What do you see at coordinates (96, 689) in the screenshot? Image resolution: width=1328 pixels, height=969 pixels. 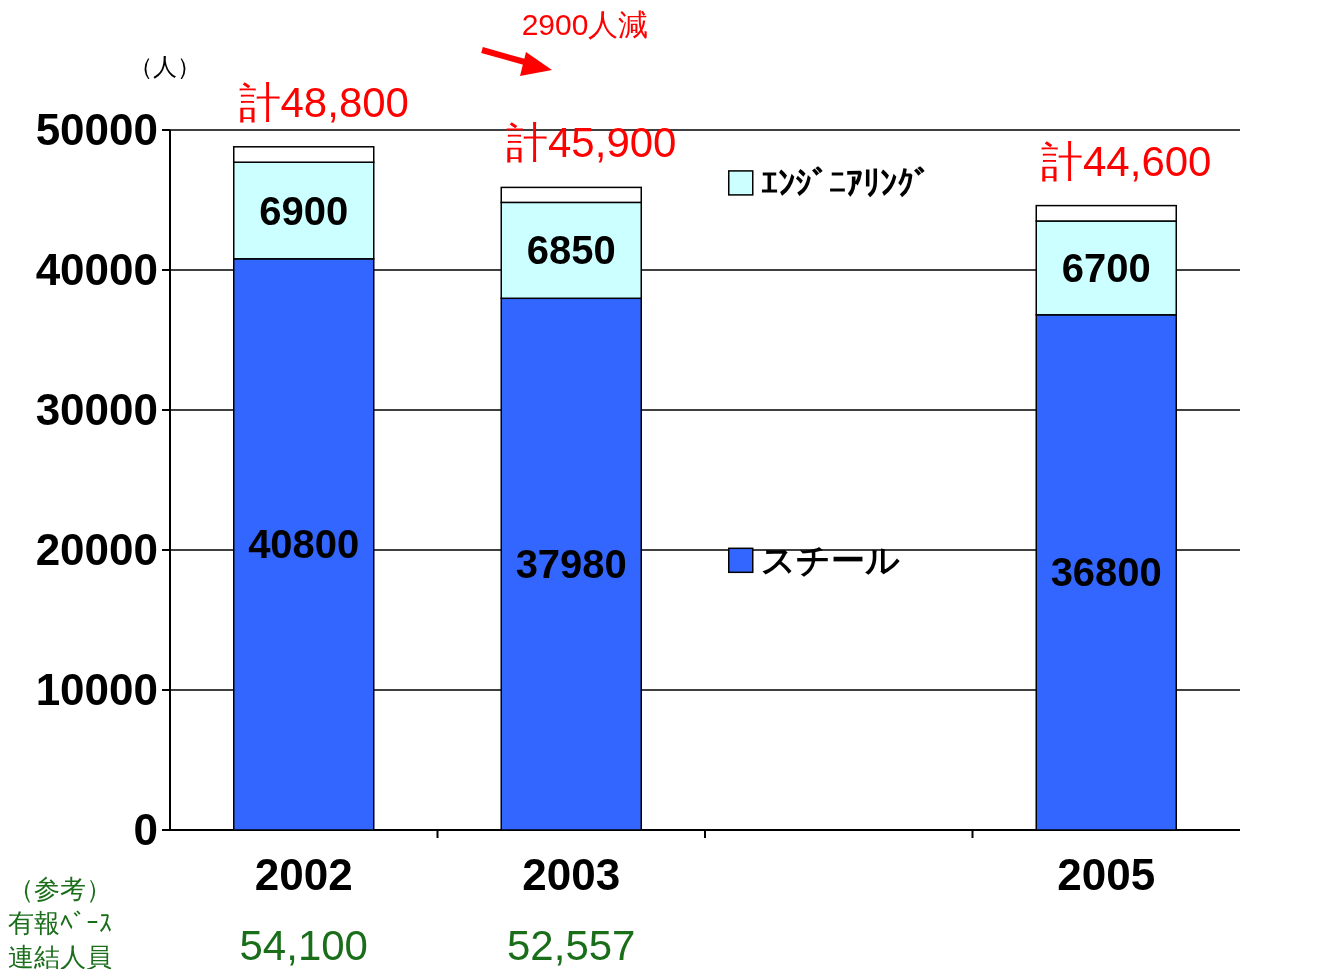 I see `y-tick-label: 10000` at bounding box center [96, 689].